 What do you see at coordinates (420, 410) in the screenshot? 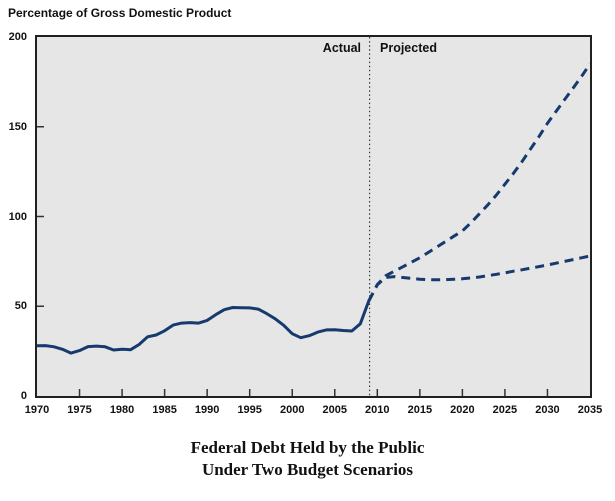
I see `x-tick-label: 2015` at bounding box center [420, 410].